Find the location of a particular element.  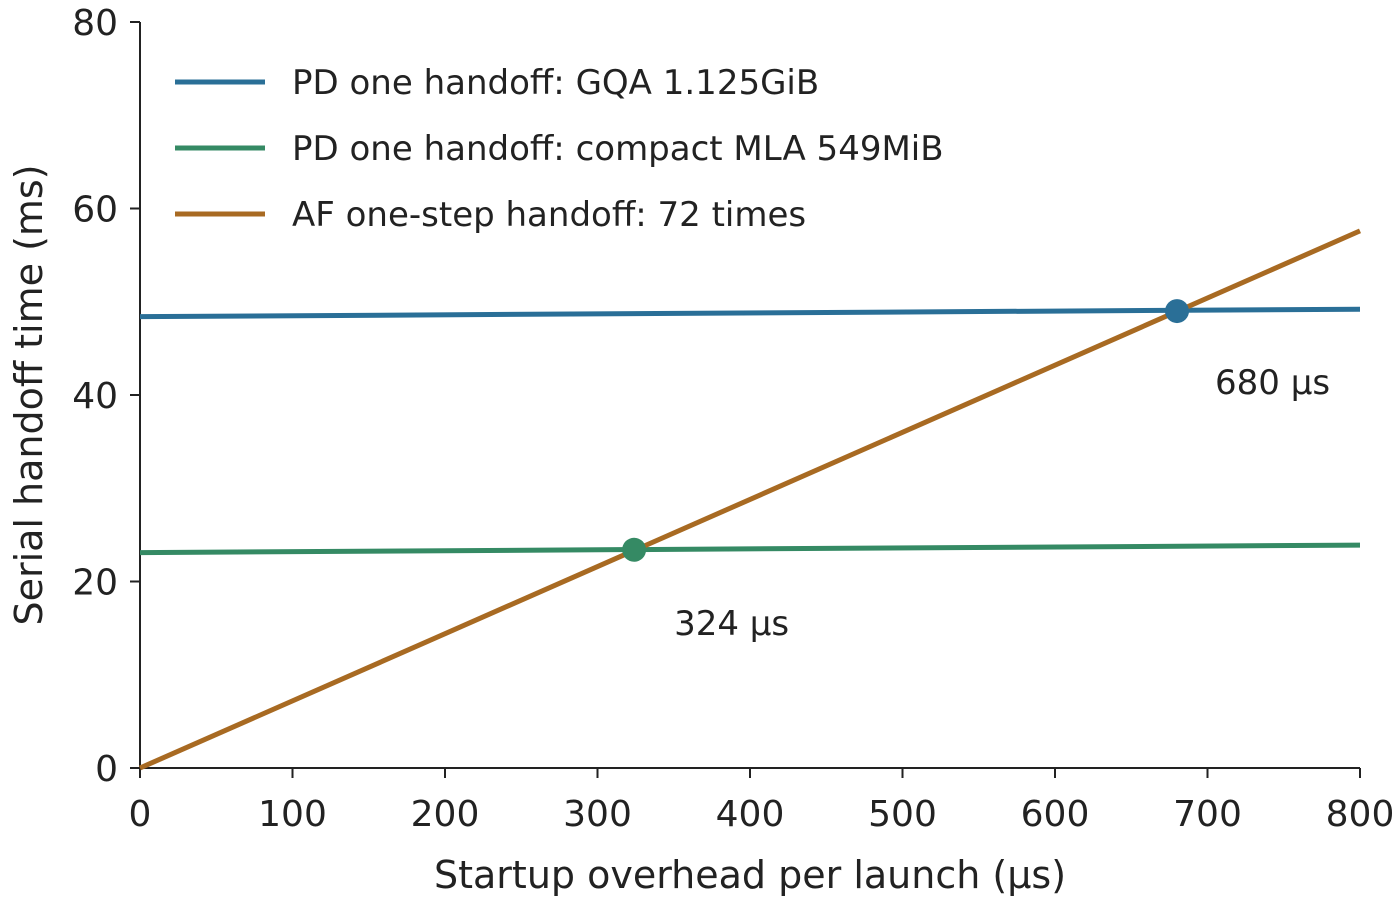

x-tick-label: 600 is located at coordinates (1055, 814).